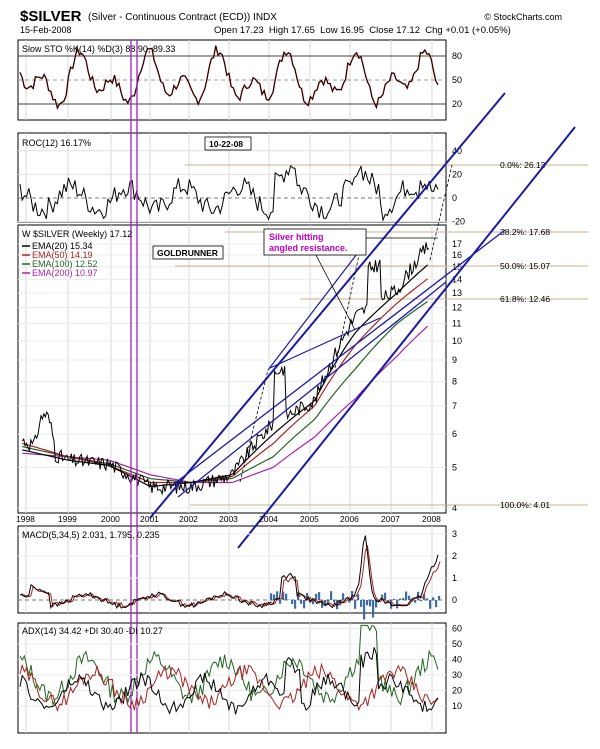 The image size is (600, 749). What do you see at coordinates (456, 323) in the screenshot?
I see `price-tick-label: 11` at bounding box center [456, 323].